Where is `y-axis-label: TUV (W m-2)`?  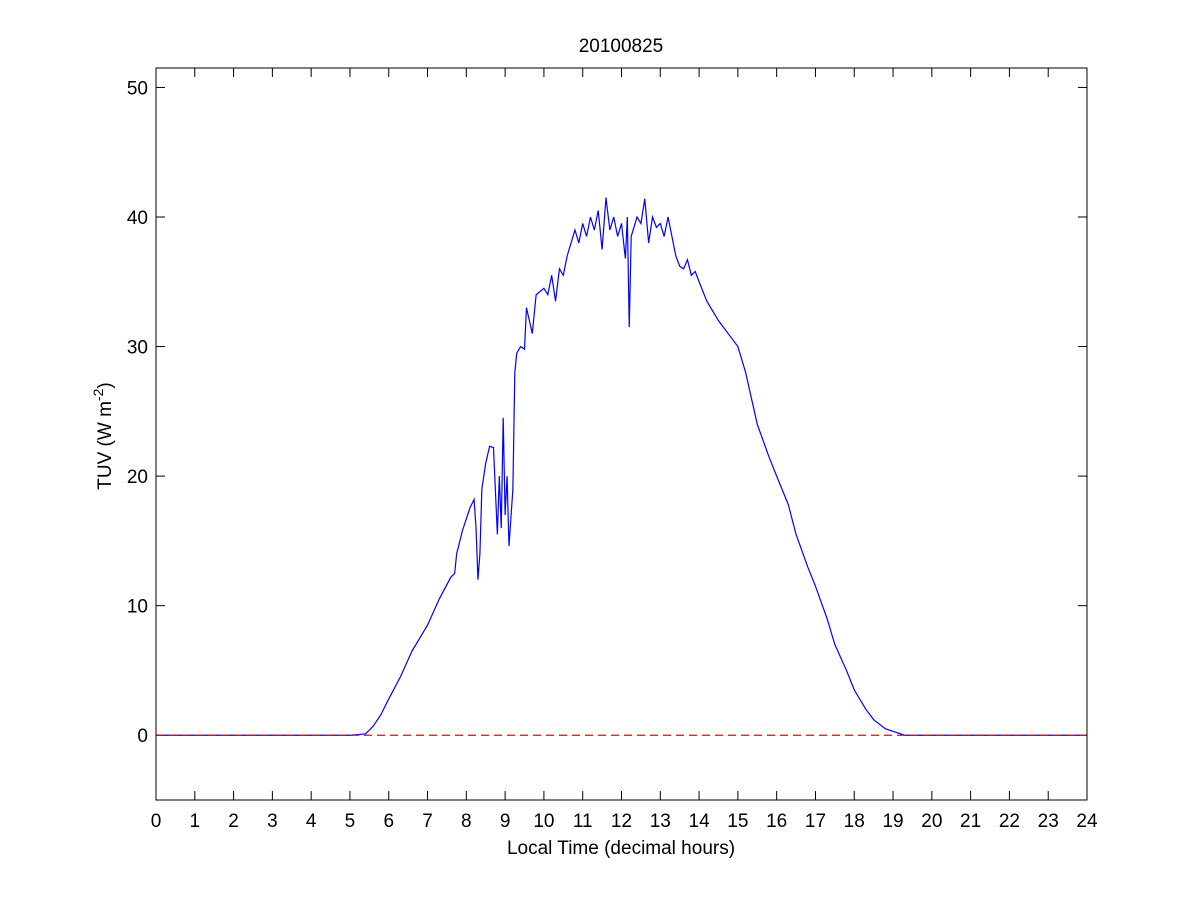
y-axis-label: TUV (W m-2) is located at coordinates (103, 435).